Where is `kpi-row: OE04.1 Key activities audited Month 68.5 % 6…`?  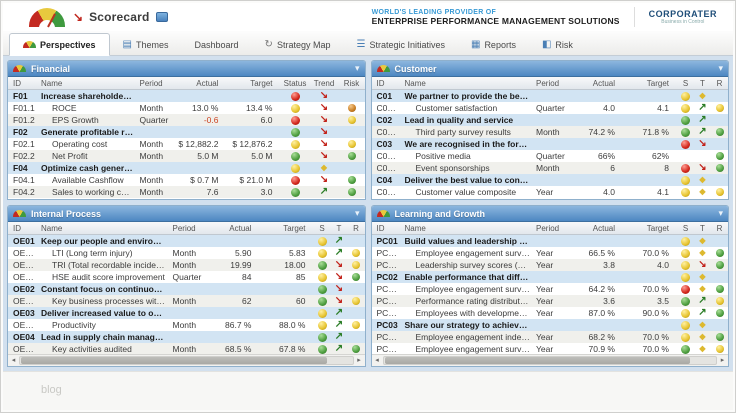 kpi-row: OE04.1 Key activities audited Month 68.5 % 6… is located at coordinates (186, 348).